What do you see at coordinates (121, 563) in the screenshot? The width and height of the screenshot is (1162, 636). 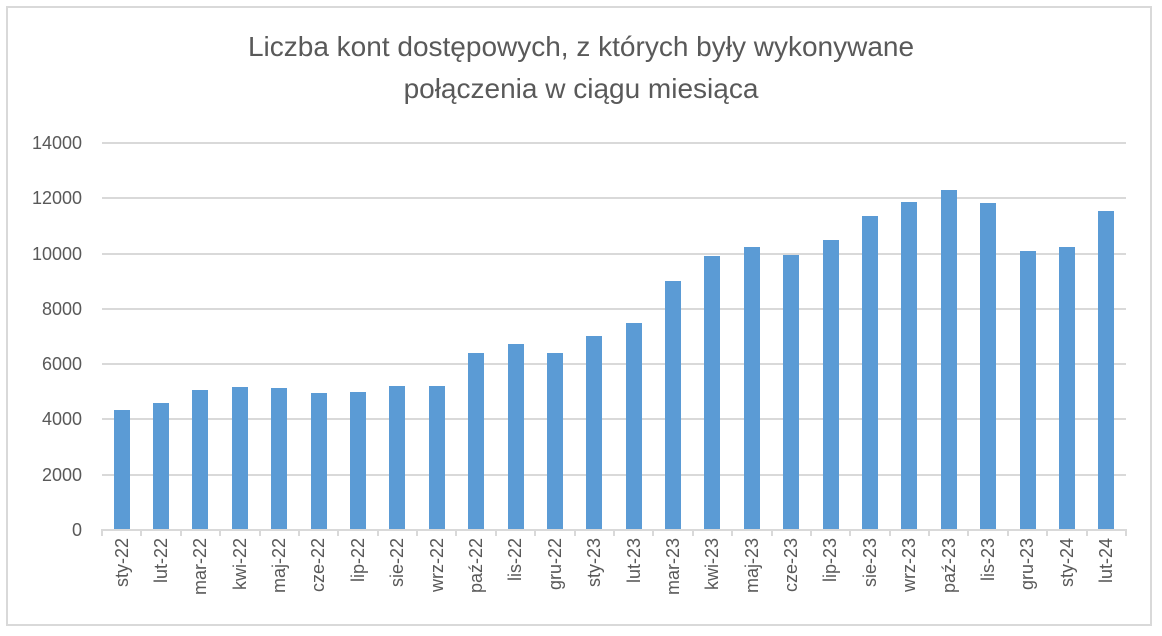 I see `x-tick-label: sty-22` at bounding box center [121, 563].